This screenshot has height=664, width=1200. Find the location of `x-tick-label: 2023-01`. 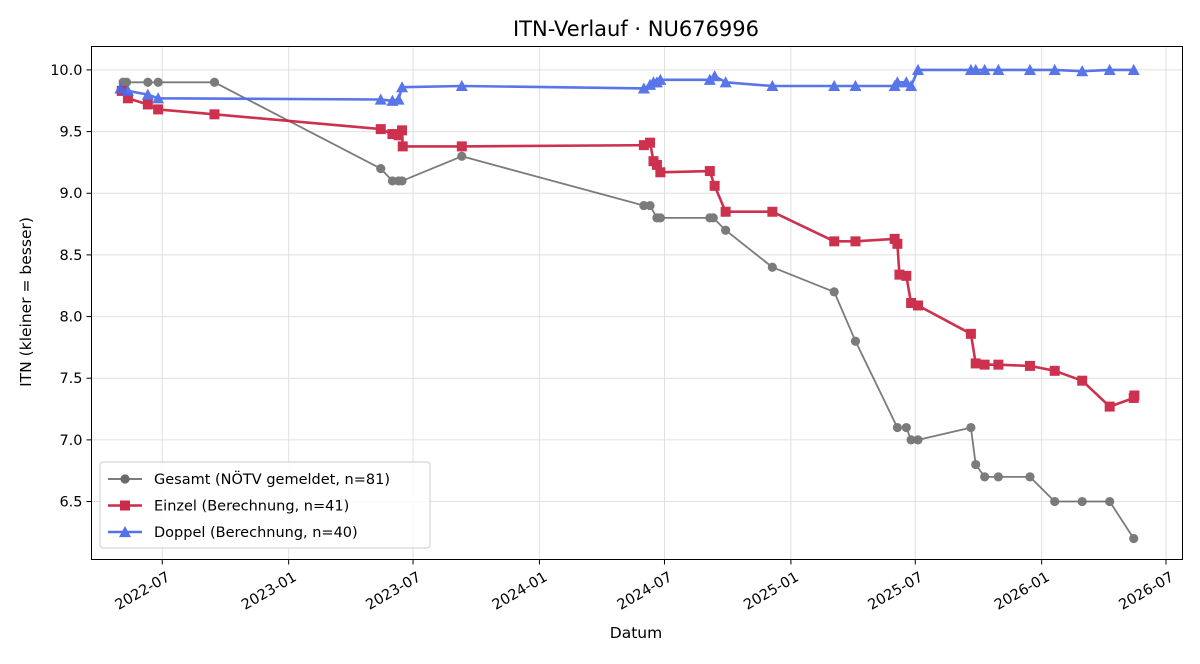

x-tick-label: 2023-01 is located at coordinates (269, 591).